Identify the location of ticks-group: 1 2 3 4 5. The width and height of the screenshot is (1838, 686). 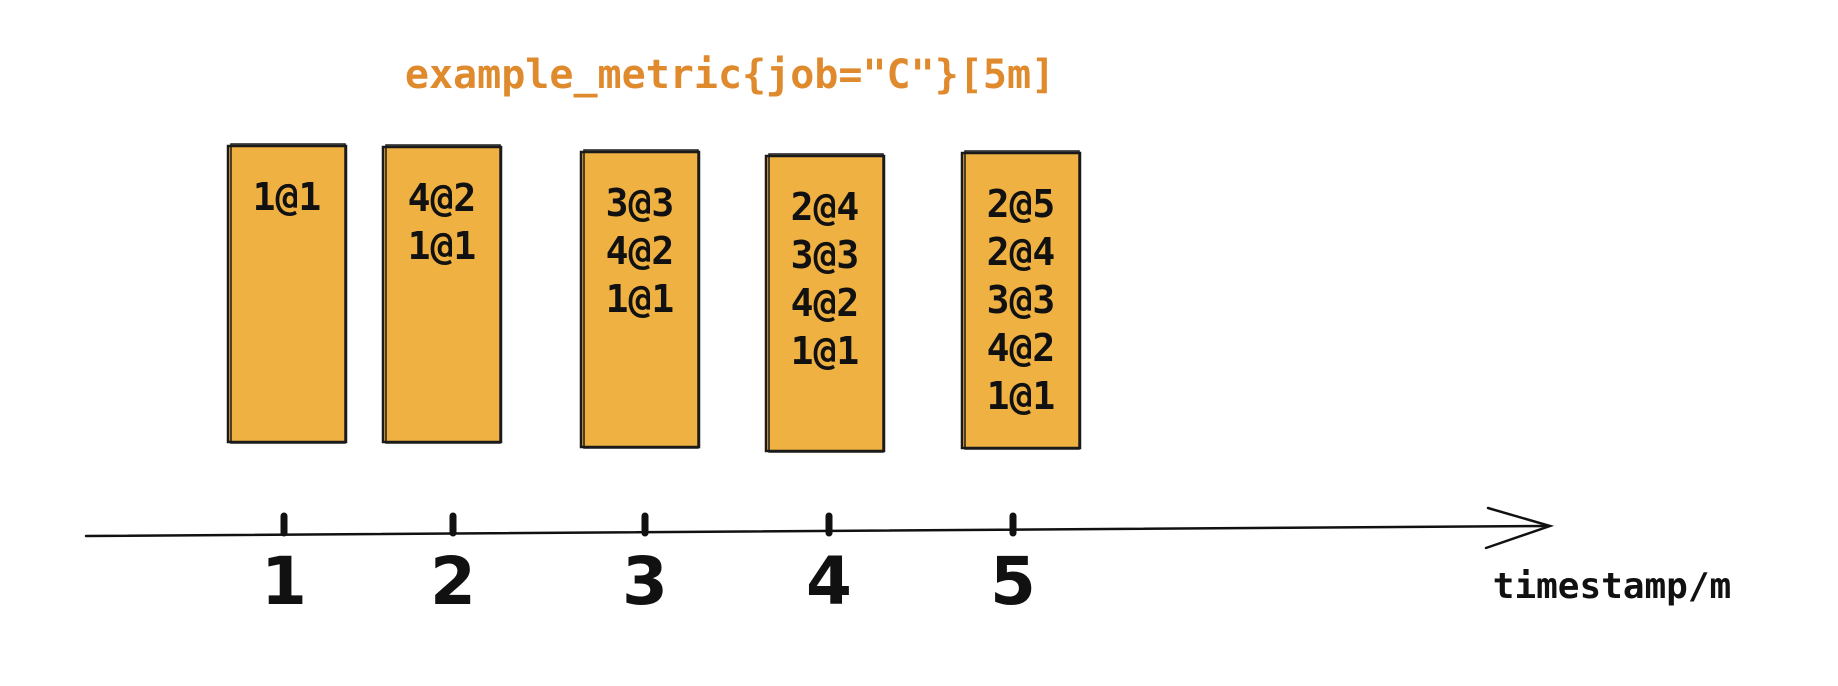
(648, 566).